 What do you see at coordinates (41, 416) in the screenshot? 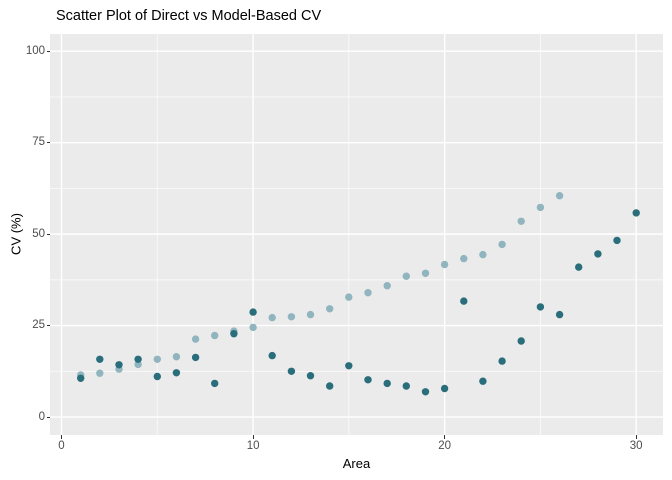
I see `y-tick-label: 0` at bounding box center [41, 416].